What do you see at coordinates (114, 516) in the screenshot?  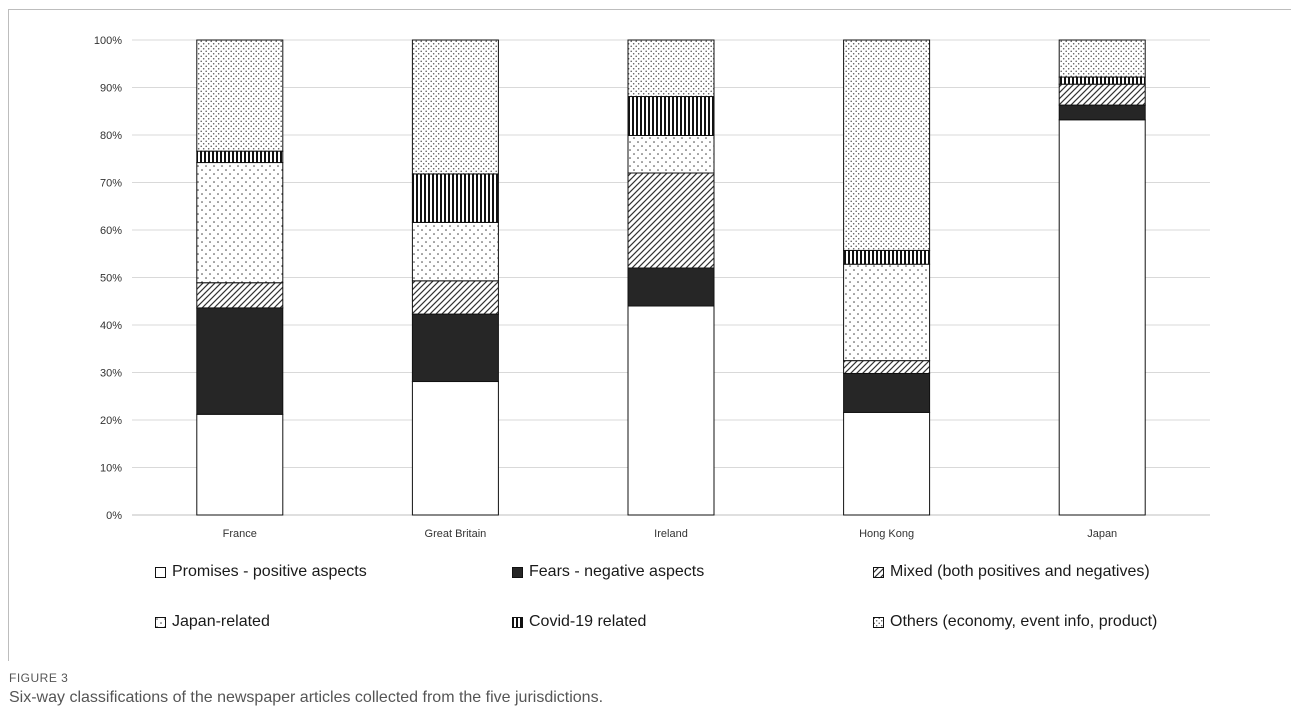 I see `y-tick-label: 0%` at bounding box center [114, 516].